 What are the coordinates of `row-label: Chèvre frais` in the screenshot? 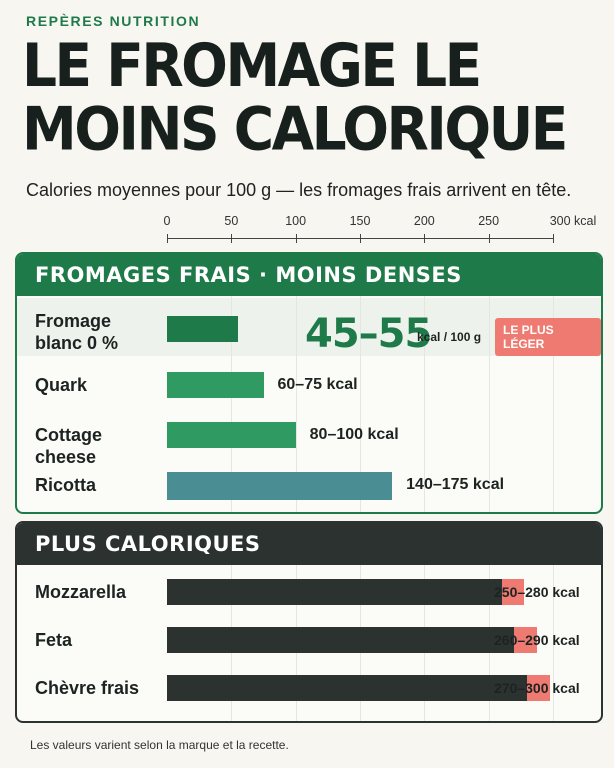 It's located at (87, 688).